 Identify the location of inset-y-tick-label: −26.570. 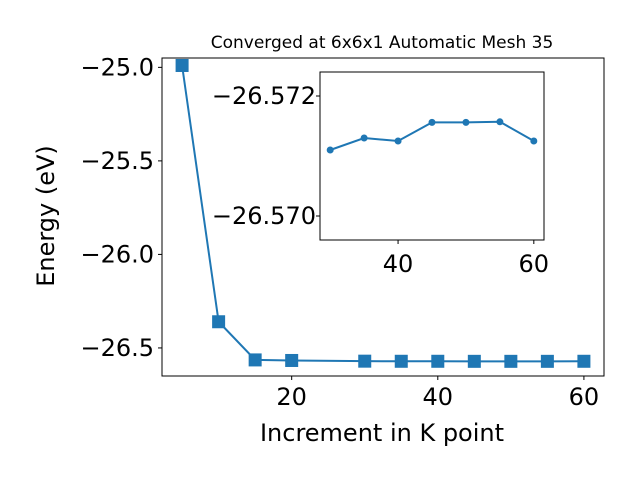
(264, 216).